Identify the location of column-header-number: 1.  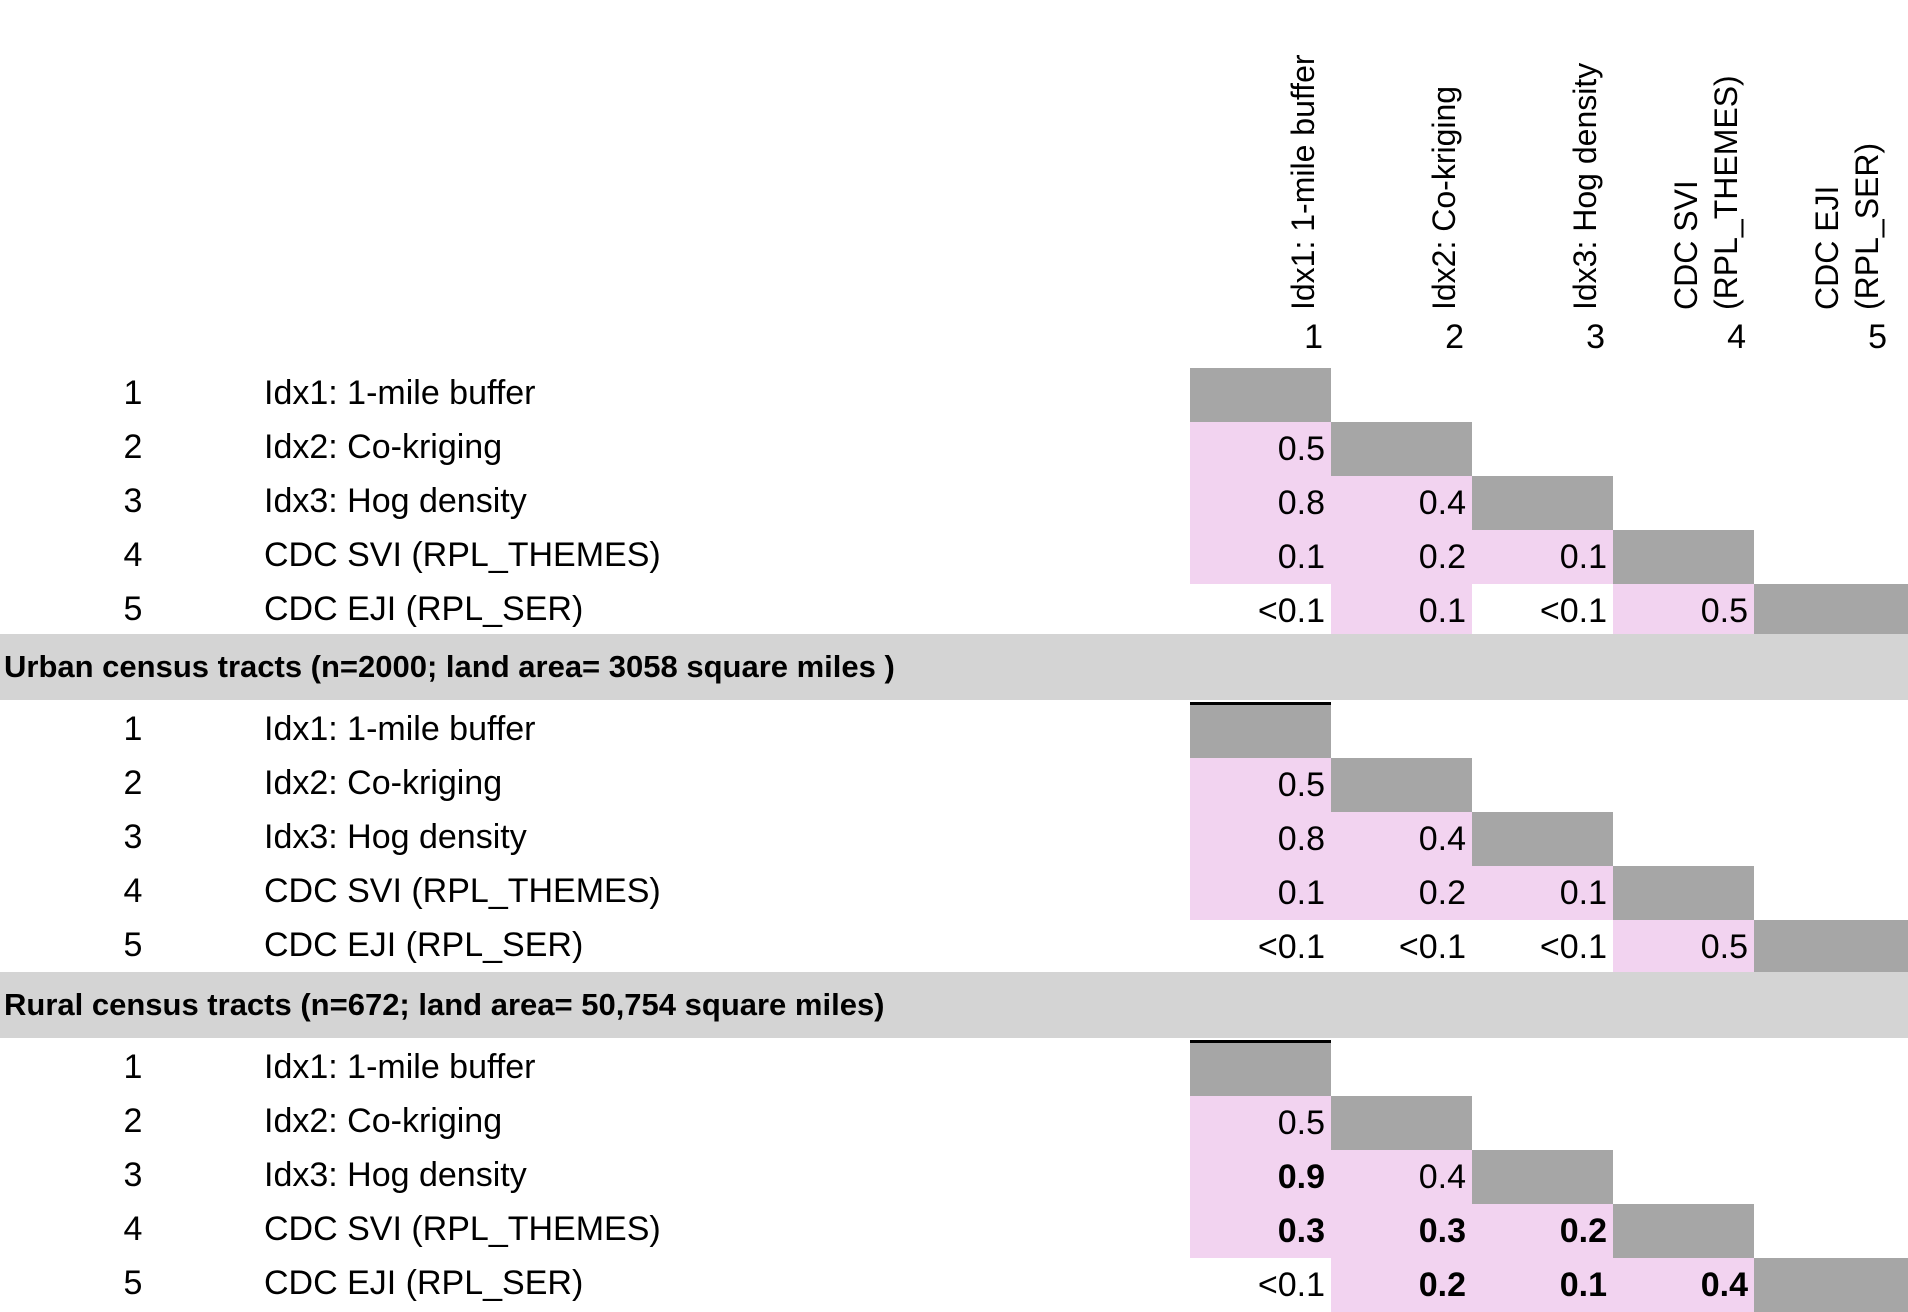
(1313, 337).